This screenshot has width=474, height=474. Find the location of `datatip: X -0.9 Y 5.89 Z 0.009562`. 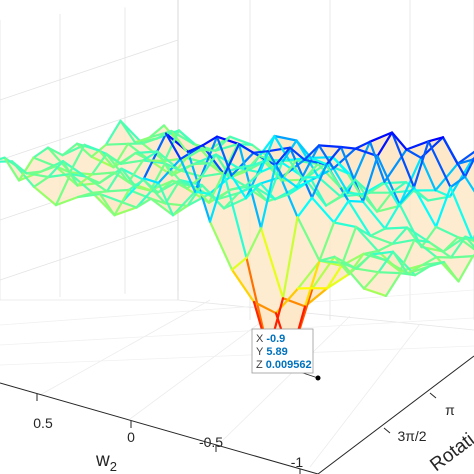

datatip: X -0.9 Y 5.89 Z 0.009562 is located at coordinates (286, 354).